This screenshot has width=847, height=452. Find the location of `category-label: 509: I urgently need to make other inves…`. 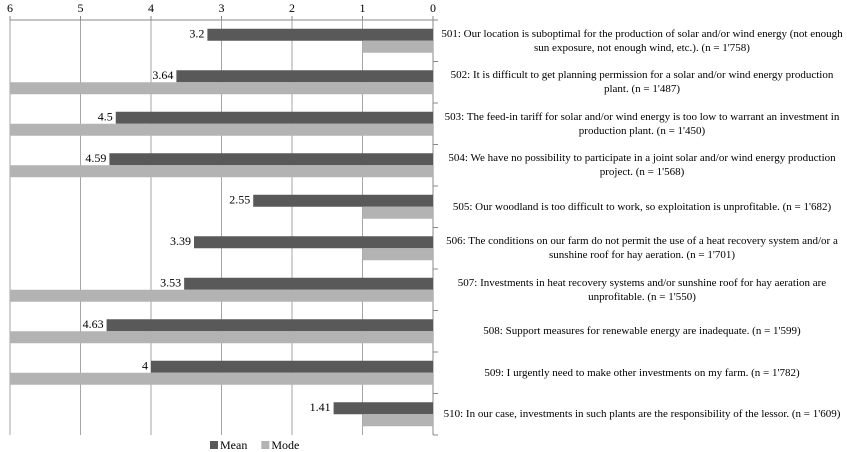

category-label: 509: I urgently need to make other inves… is located at coordinates (642, 372).